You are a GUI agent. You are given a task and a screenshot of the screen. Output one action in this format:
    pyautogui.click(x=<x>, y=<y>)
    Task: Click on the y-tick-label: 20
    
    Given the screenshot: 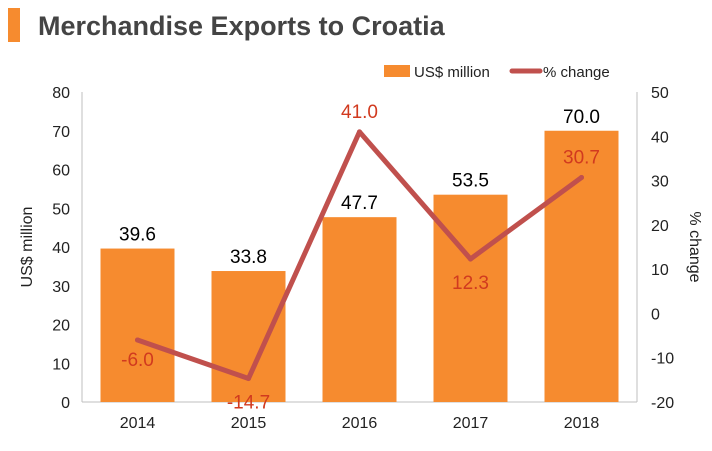 What is the action you would take?
    pyautogui.click(x=61, y=326)
    